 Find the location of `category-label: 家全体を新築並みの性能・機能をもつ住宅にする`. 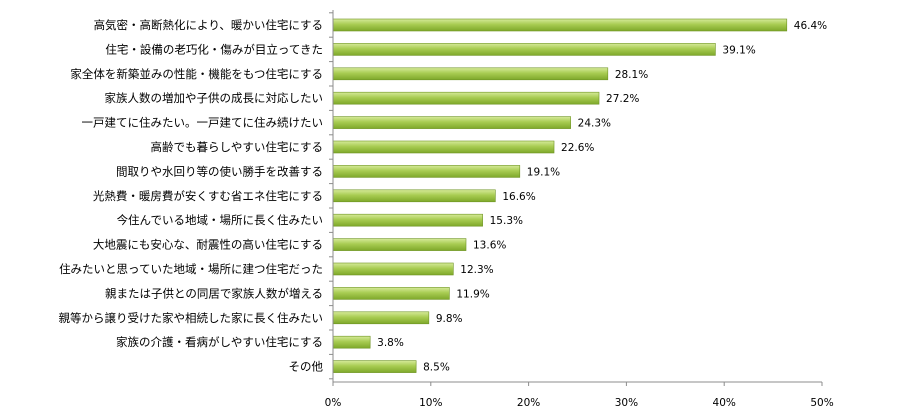

category-label: 家全体を新築並みの性能・機能をもつ住宅にする is located at coordinates (196, 74).